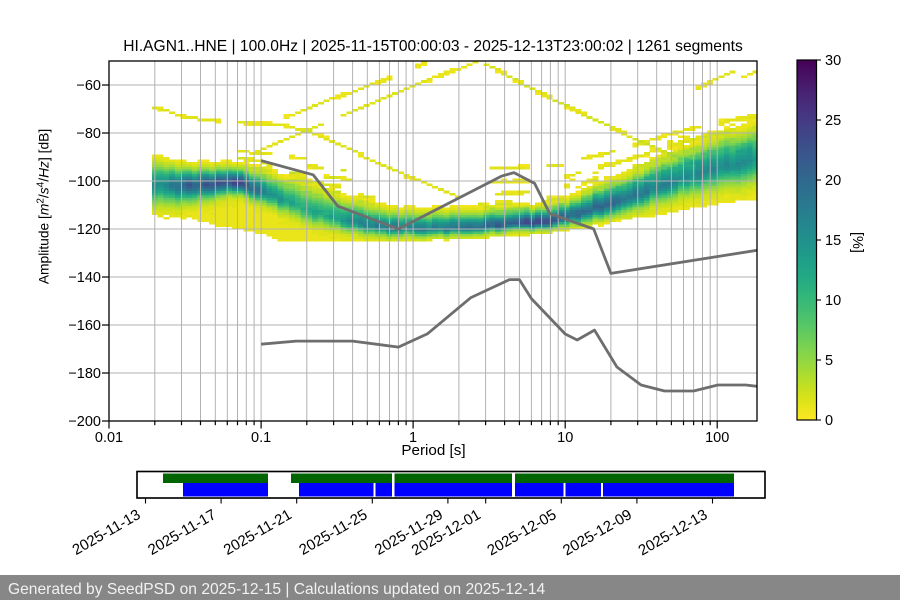 This screenshot has height=600, width=900. I want to click on svg-text: 0, so click(829, 421).